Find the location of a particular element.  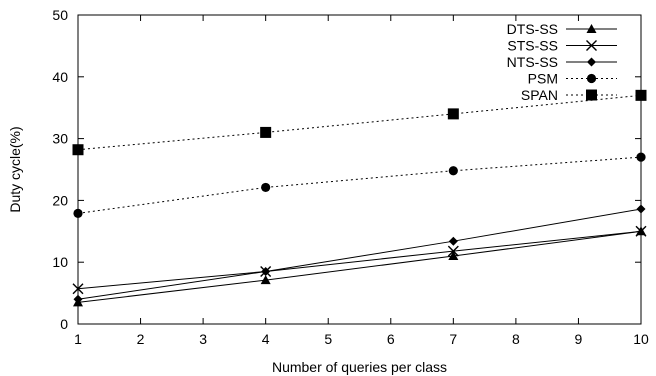

x-tick-label: 8 is located at coordinates (516, 339).